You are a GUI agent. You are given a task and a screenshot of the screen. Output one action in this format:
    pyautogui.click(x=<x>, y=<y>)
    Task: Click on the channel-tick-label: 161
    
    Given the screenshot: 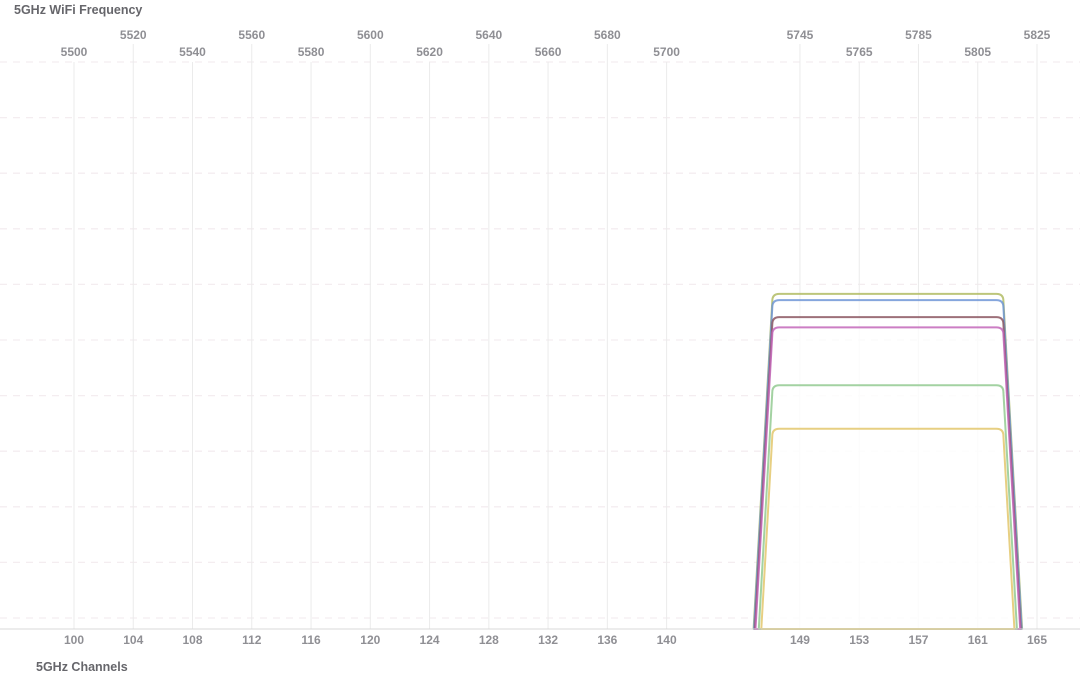 What is the action you would take?
    pyautogui.click(x=978, y=640)
    